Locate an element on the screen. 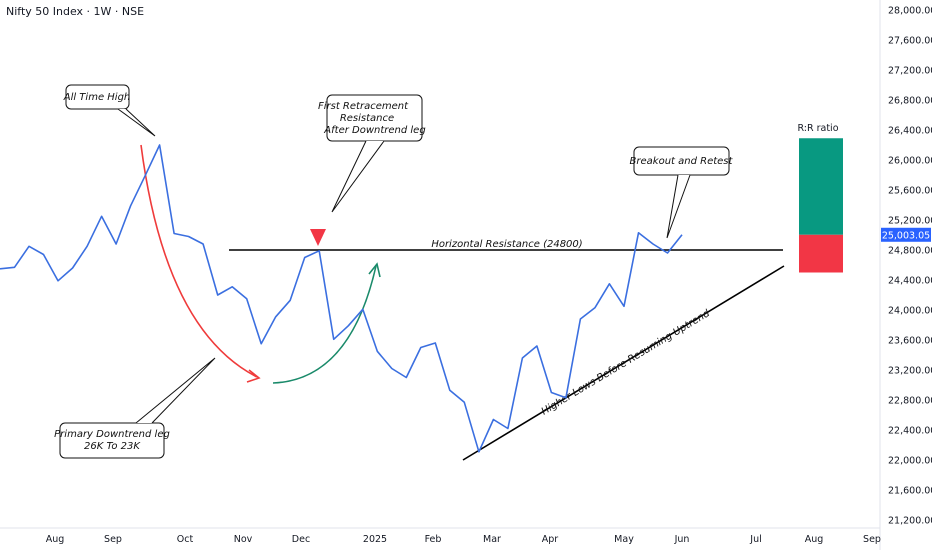 The image size is (932, 550). retracement-arrowhead is located at coordinates (374, 270).